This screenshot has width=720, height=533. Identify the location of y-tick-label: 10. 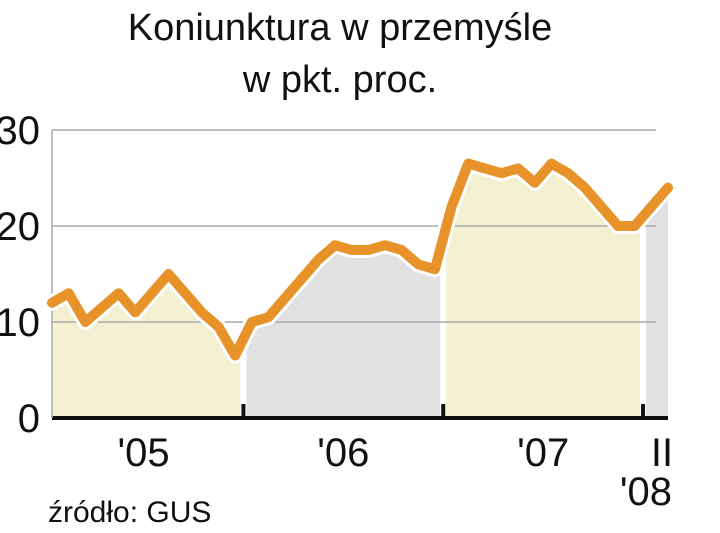
(20, 323).